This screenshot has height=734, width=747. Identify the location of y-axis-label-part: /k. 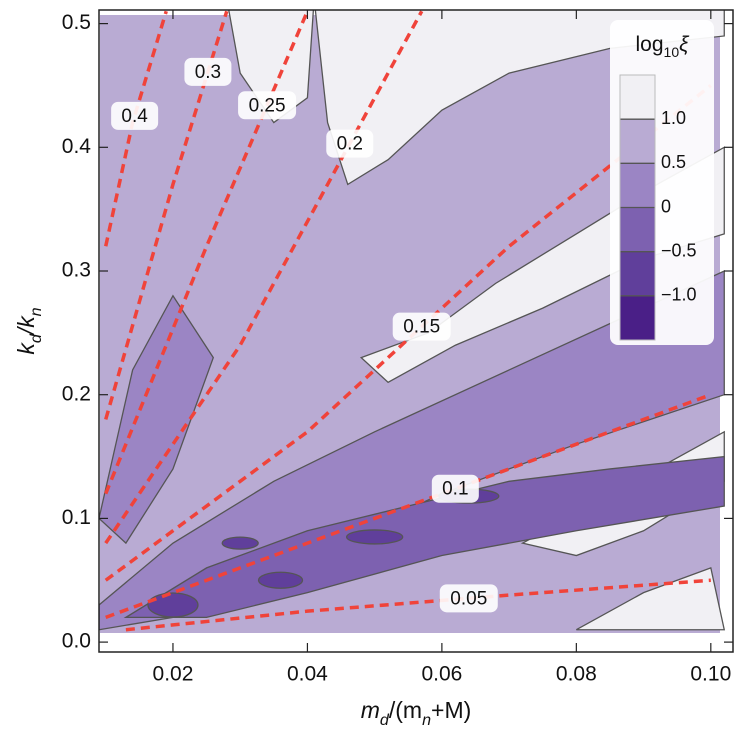
(26, 325).